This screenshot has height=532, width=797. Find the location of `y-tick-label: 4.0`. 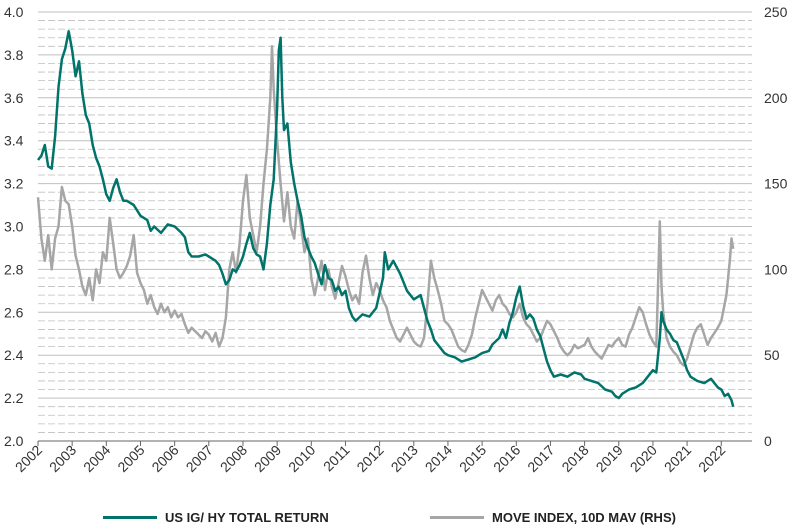

y-tick-label: 4.0 is located at coordinates (14, 12).